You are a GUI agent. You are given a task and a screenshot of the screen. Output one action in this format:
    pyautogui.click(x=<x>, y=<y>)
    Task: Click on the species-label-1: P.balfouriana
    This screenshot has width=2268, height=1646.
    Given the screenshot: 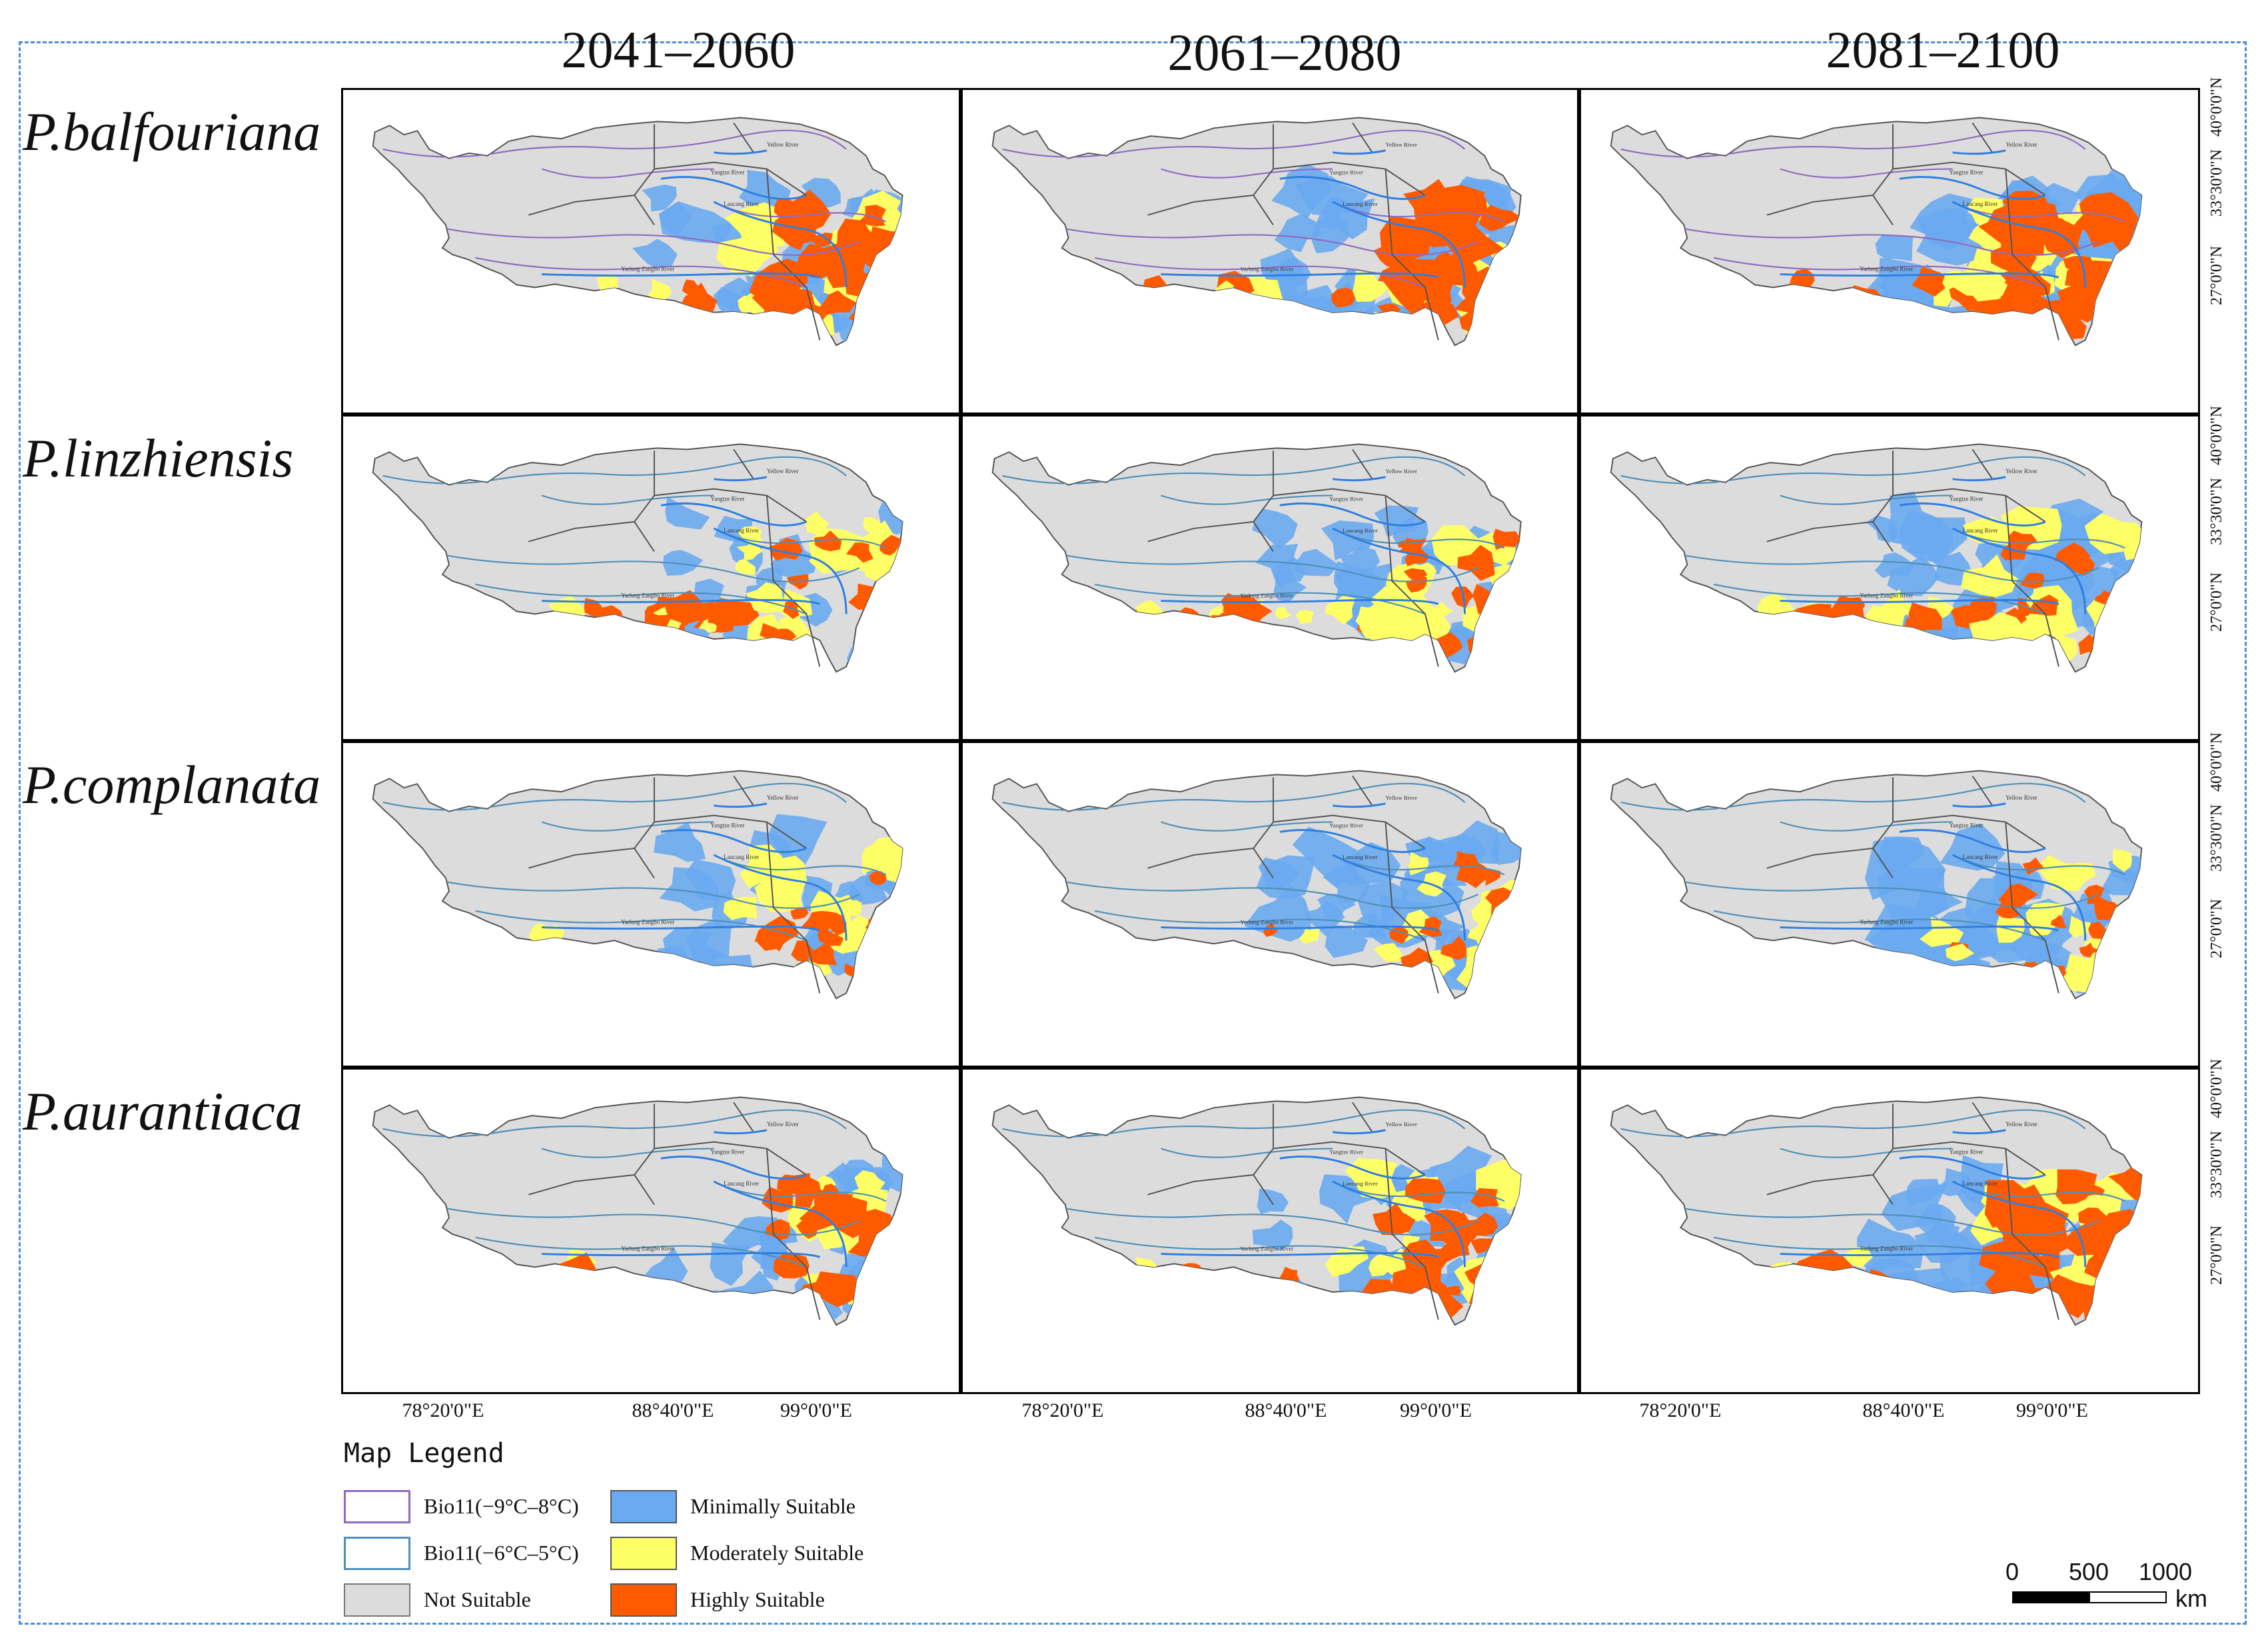 What is the action you would take?
    pyautogui.click(x=172, y=131)
    